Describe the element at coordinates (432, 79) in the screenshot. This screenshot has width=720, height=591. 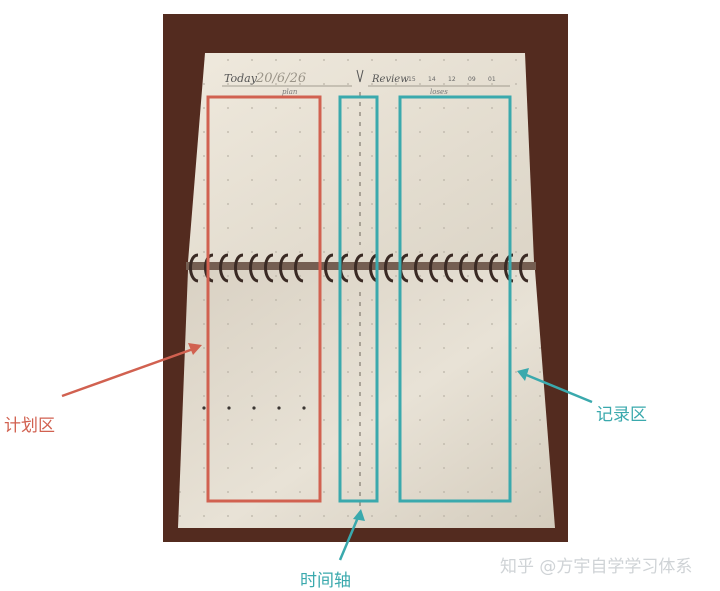
I see `hour-label: 14` at that location.